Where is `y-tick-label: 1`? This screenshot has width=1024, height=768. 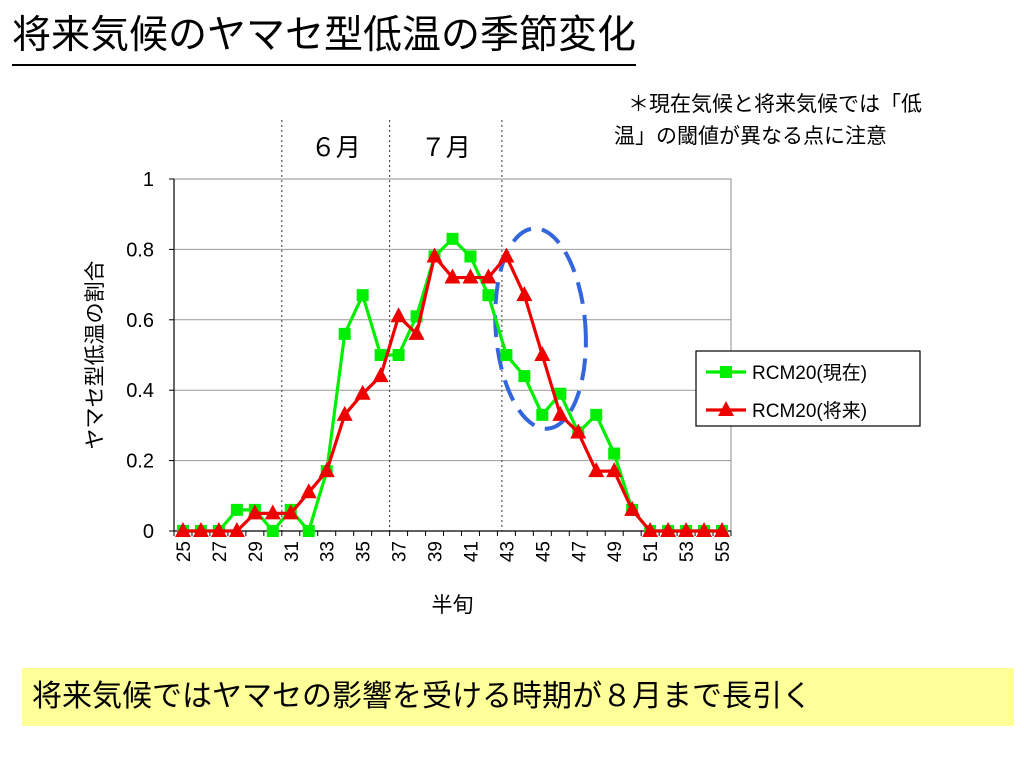 y-tick-label: 1 is located at coordinates (148, 180).